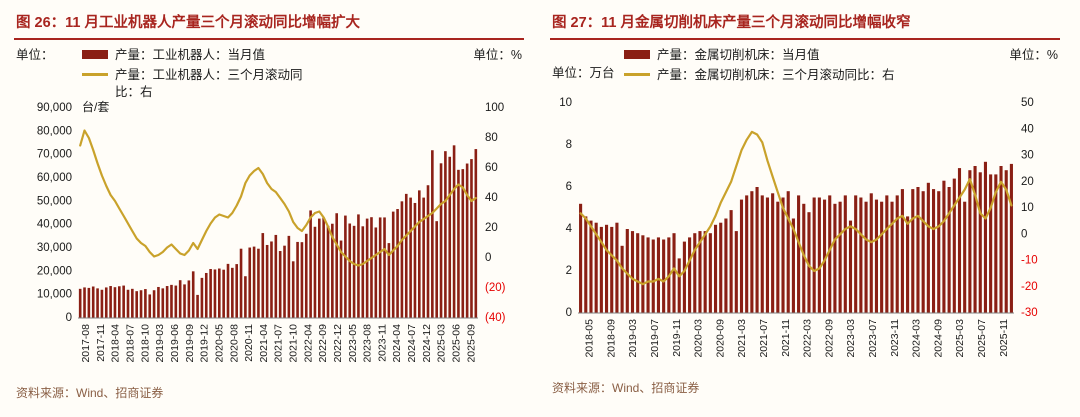 The width and height of the screenshot is (1080, 417). I want to click on x-axis-tick: 2025-06, so click(456, 343).